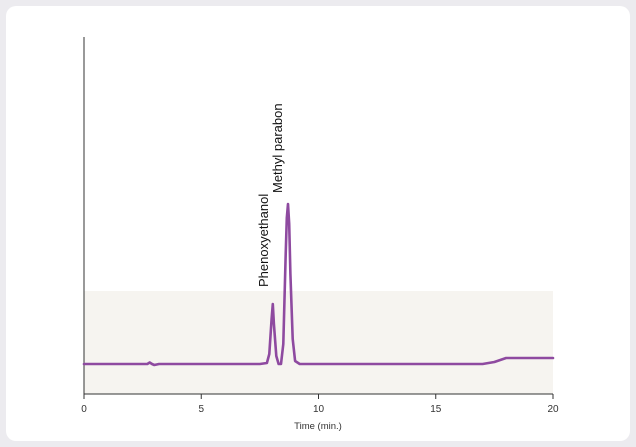 This screenshot has height=447, width=636. What do you see at coordinates (84, 409) in the screenshot?
I see `x-tick-label-0: 0` at bounding box center [84, 409].